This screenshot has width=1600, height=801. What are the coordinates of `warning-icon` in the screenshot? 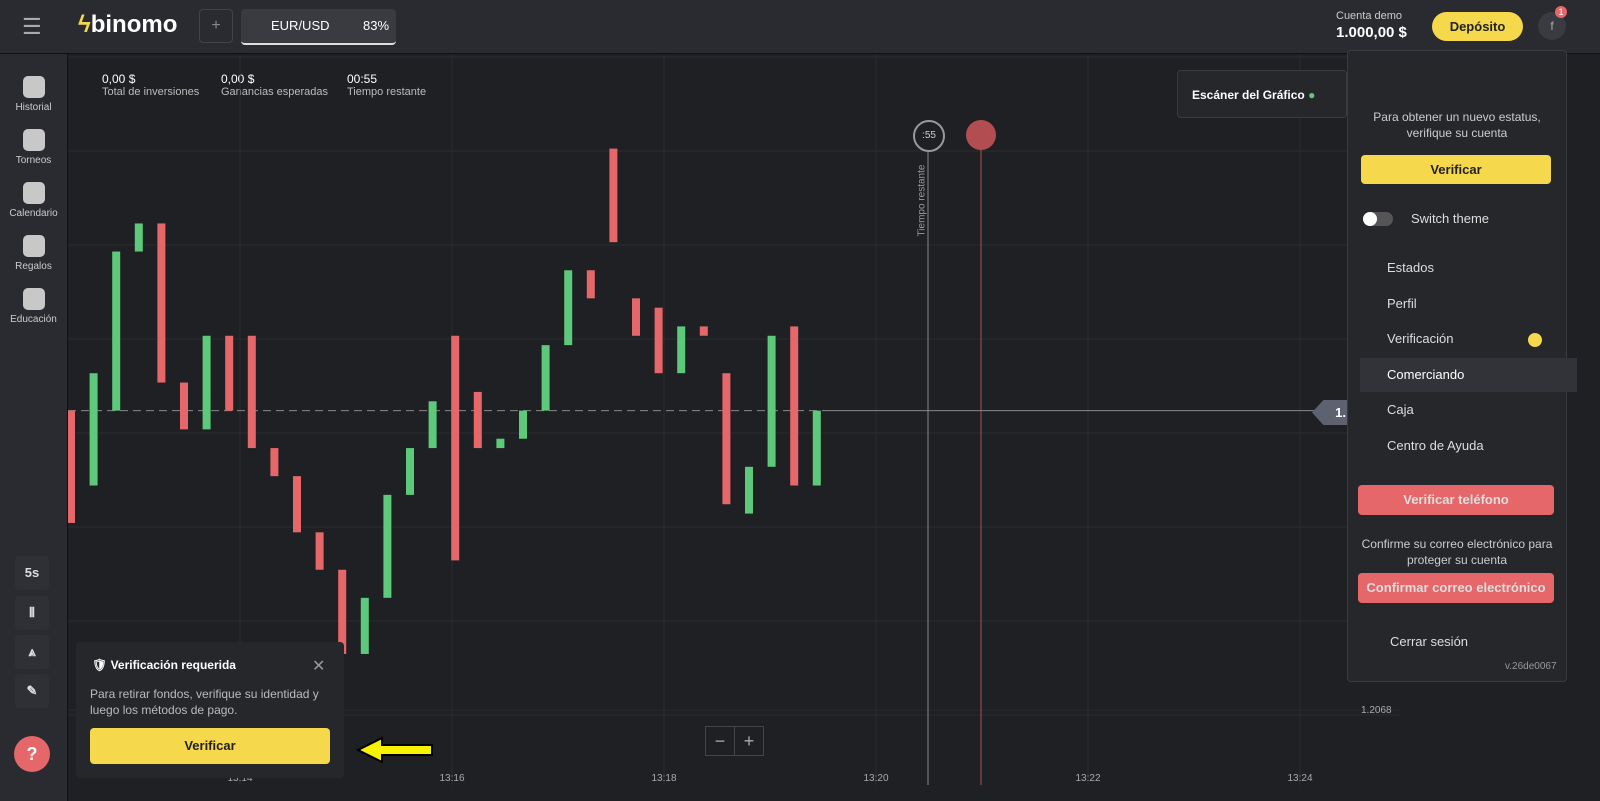 It's located at (1535, 340).